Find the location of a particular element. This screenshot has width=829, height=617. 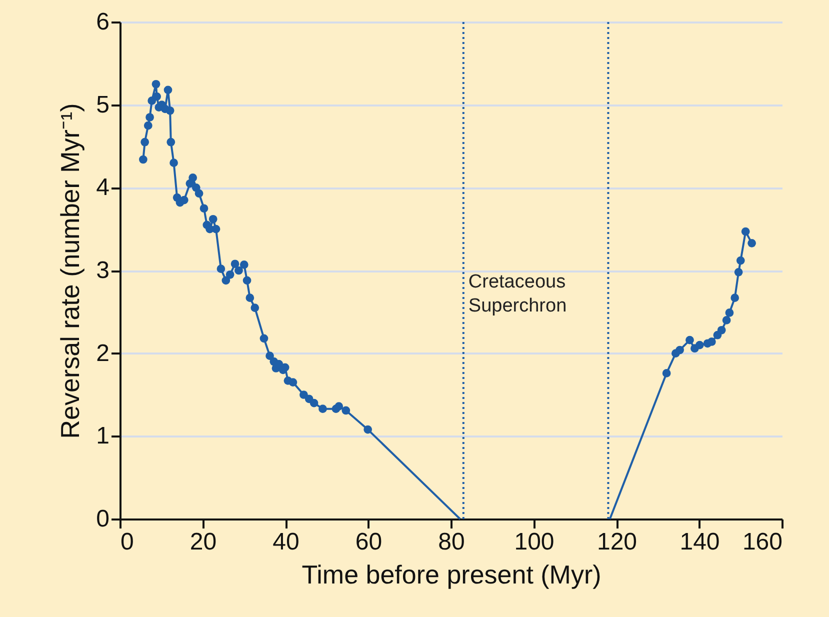

x-tick-label: 140 is located at coordinates (700, 542).